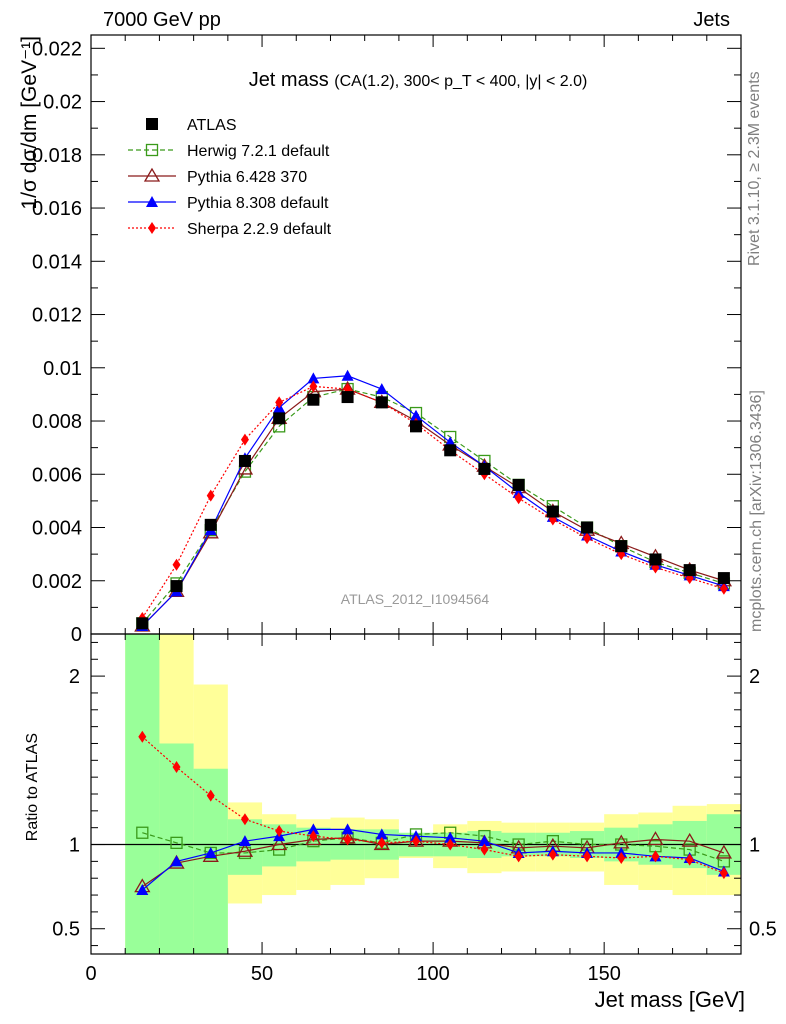  Describe the element at coordinates (57, 316) in the screenshot. I see `y-tick-label: 0.012` at that location.